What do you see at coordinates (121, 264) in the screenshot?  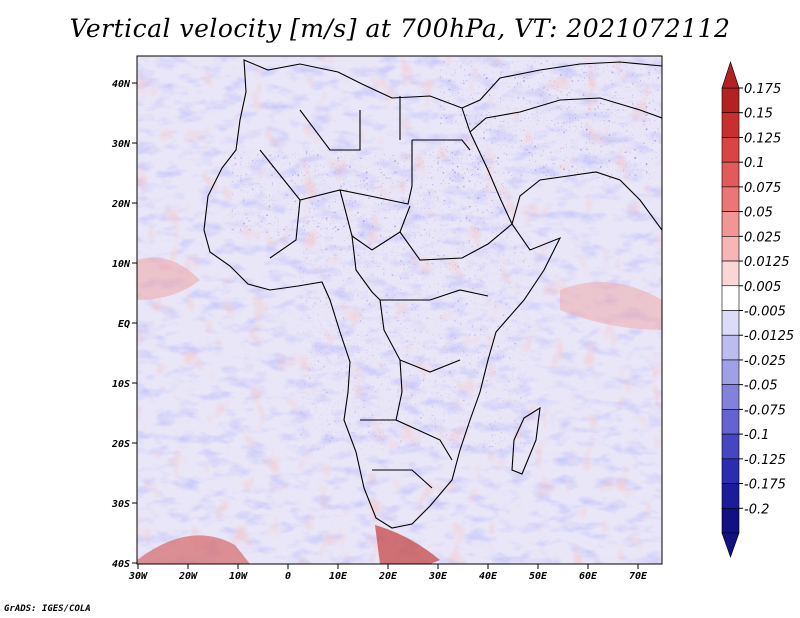 I see `lat-label: 10N` at bounding box center [121, 264].